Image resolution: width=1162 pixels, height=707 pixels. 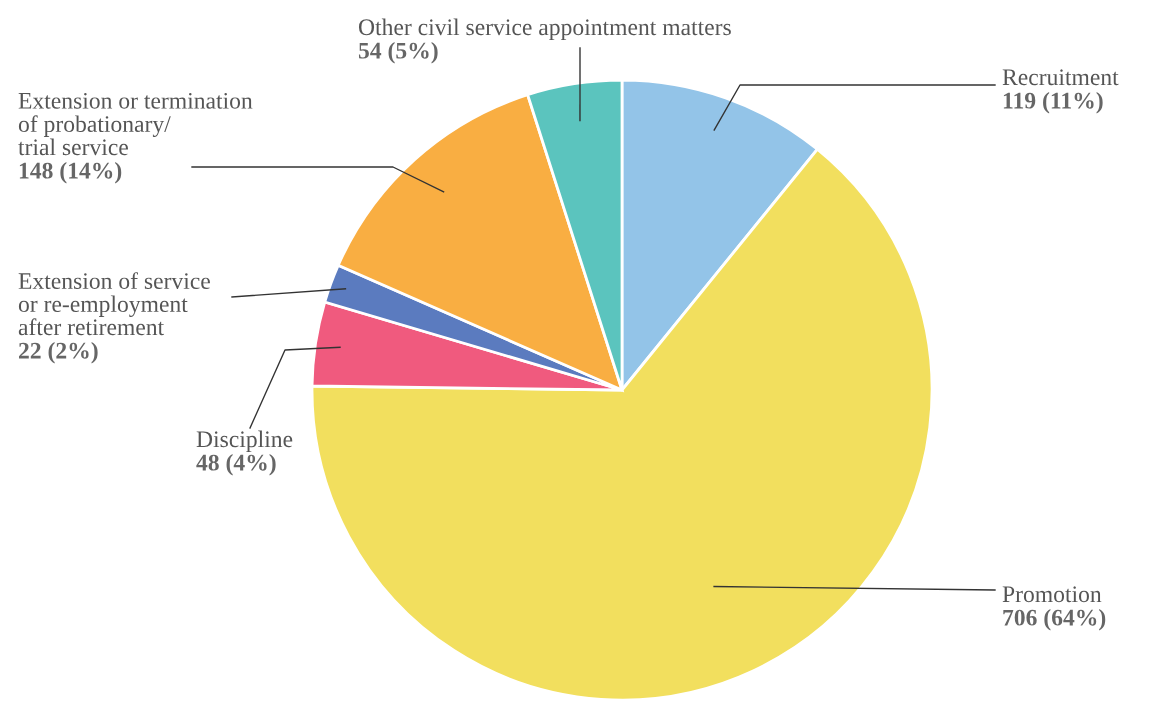 I want to click on data-label: 48 (4%), so click(x=236, y=465).